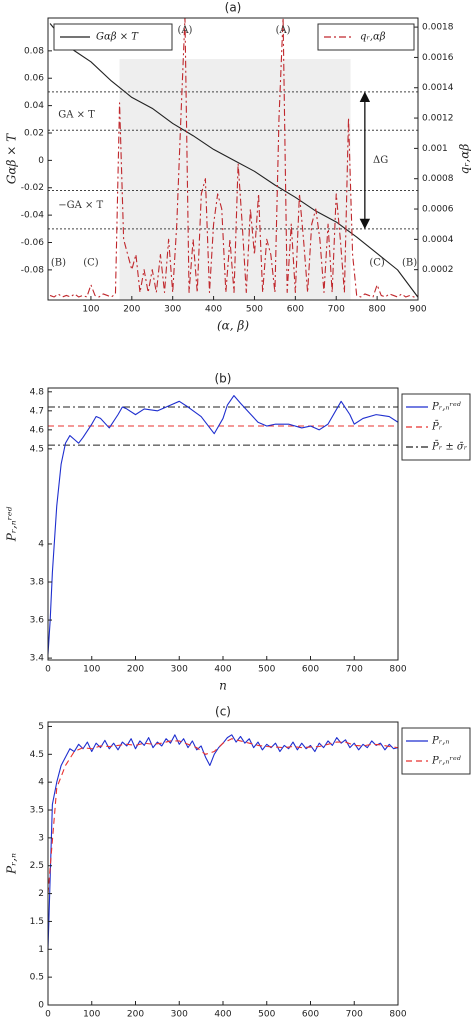  I want to click on annotation: GA × T, so click(76, 115).